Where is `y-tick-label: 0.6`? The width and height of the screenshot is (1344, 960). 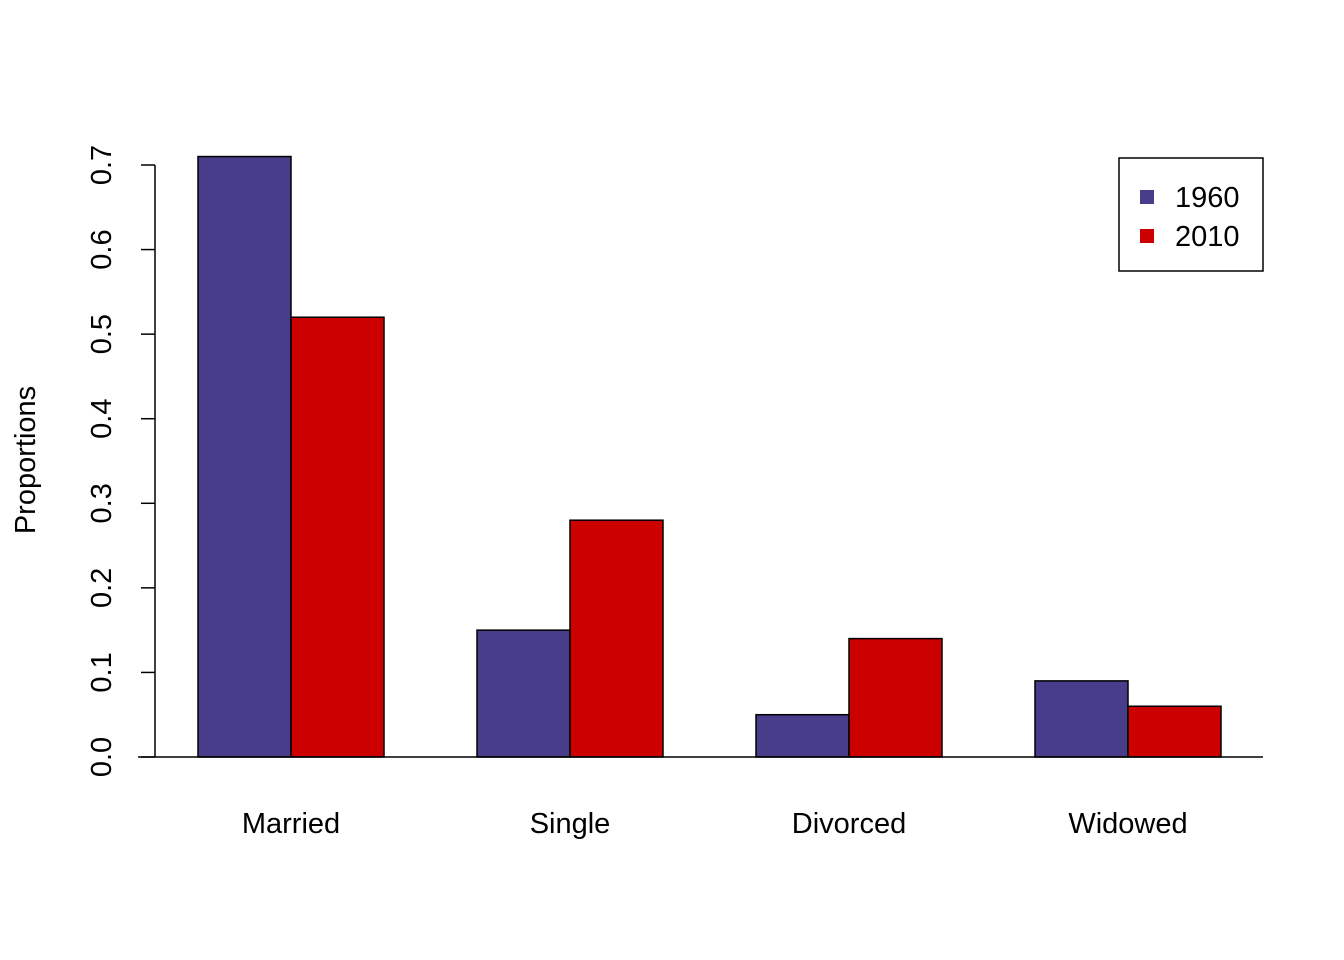
y-tick-label: 0.6 is located at coordinates (102, 249).